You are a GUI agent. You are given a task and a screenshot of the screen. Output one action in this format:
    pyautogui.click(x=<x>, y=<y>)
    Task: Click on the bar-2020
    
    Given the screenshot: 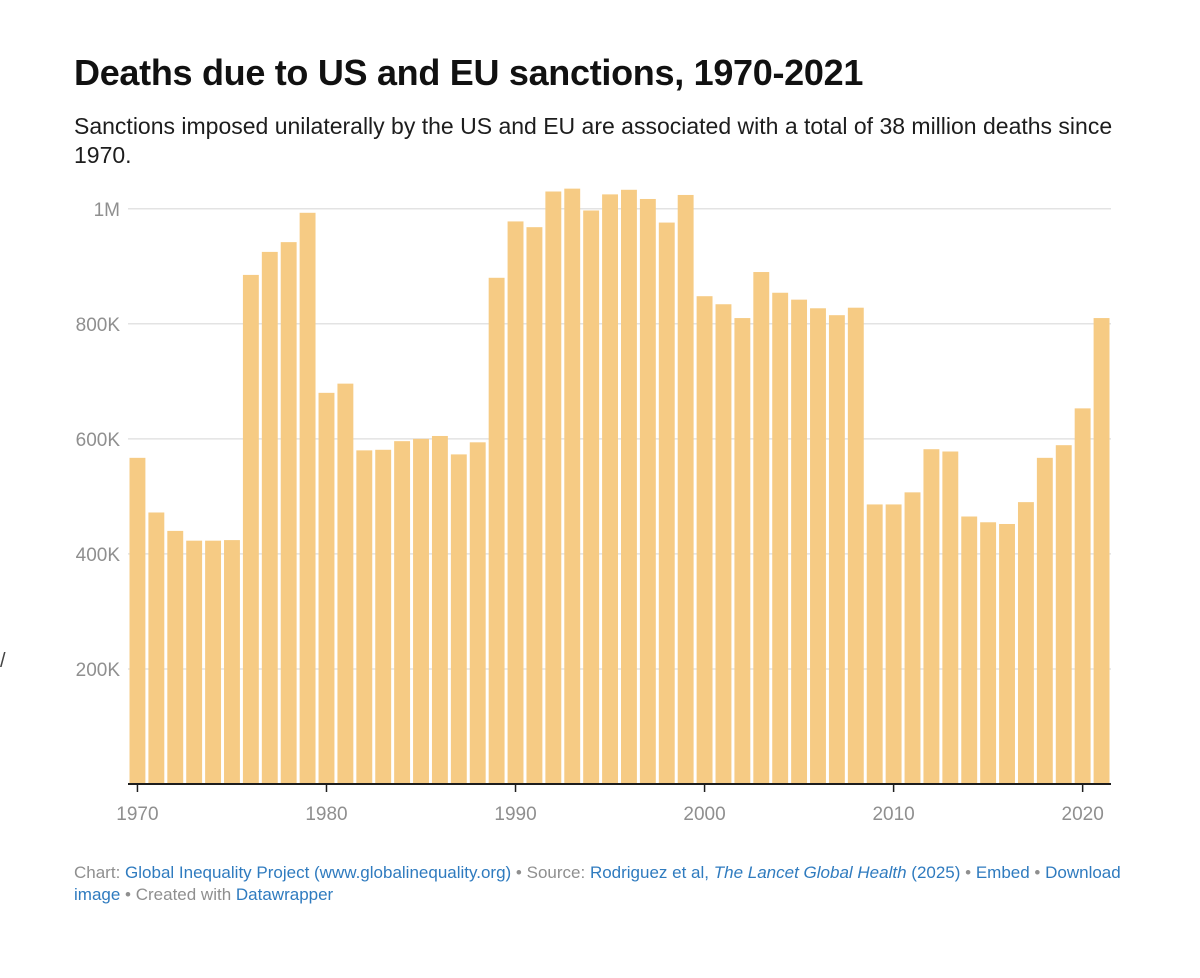 What is the action you would take?
    pyautogui.click(x=1082, y=596)
    